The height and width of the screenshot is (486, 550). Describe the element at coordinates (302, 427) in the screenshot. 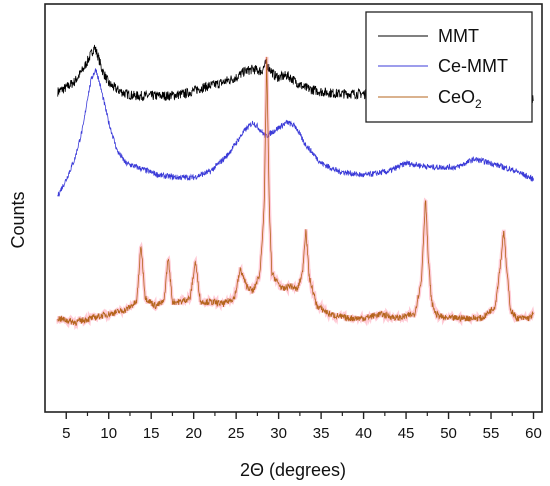

I see `x-axis-ticks: 5 10 15 20 25 30 35 40 45 50 55 60` at that location.